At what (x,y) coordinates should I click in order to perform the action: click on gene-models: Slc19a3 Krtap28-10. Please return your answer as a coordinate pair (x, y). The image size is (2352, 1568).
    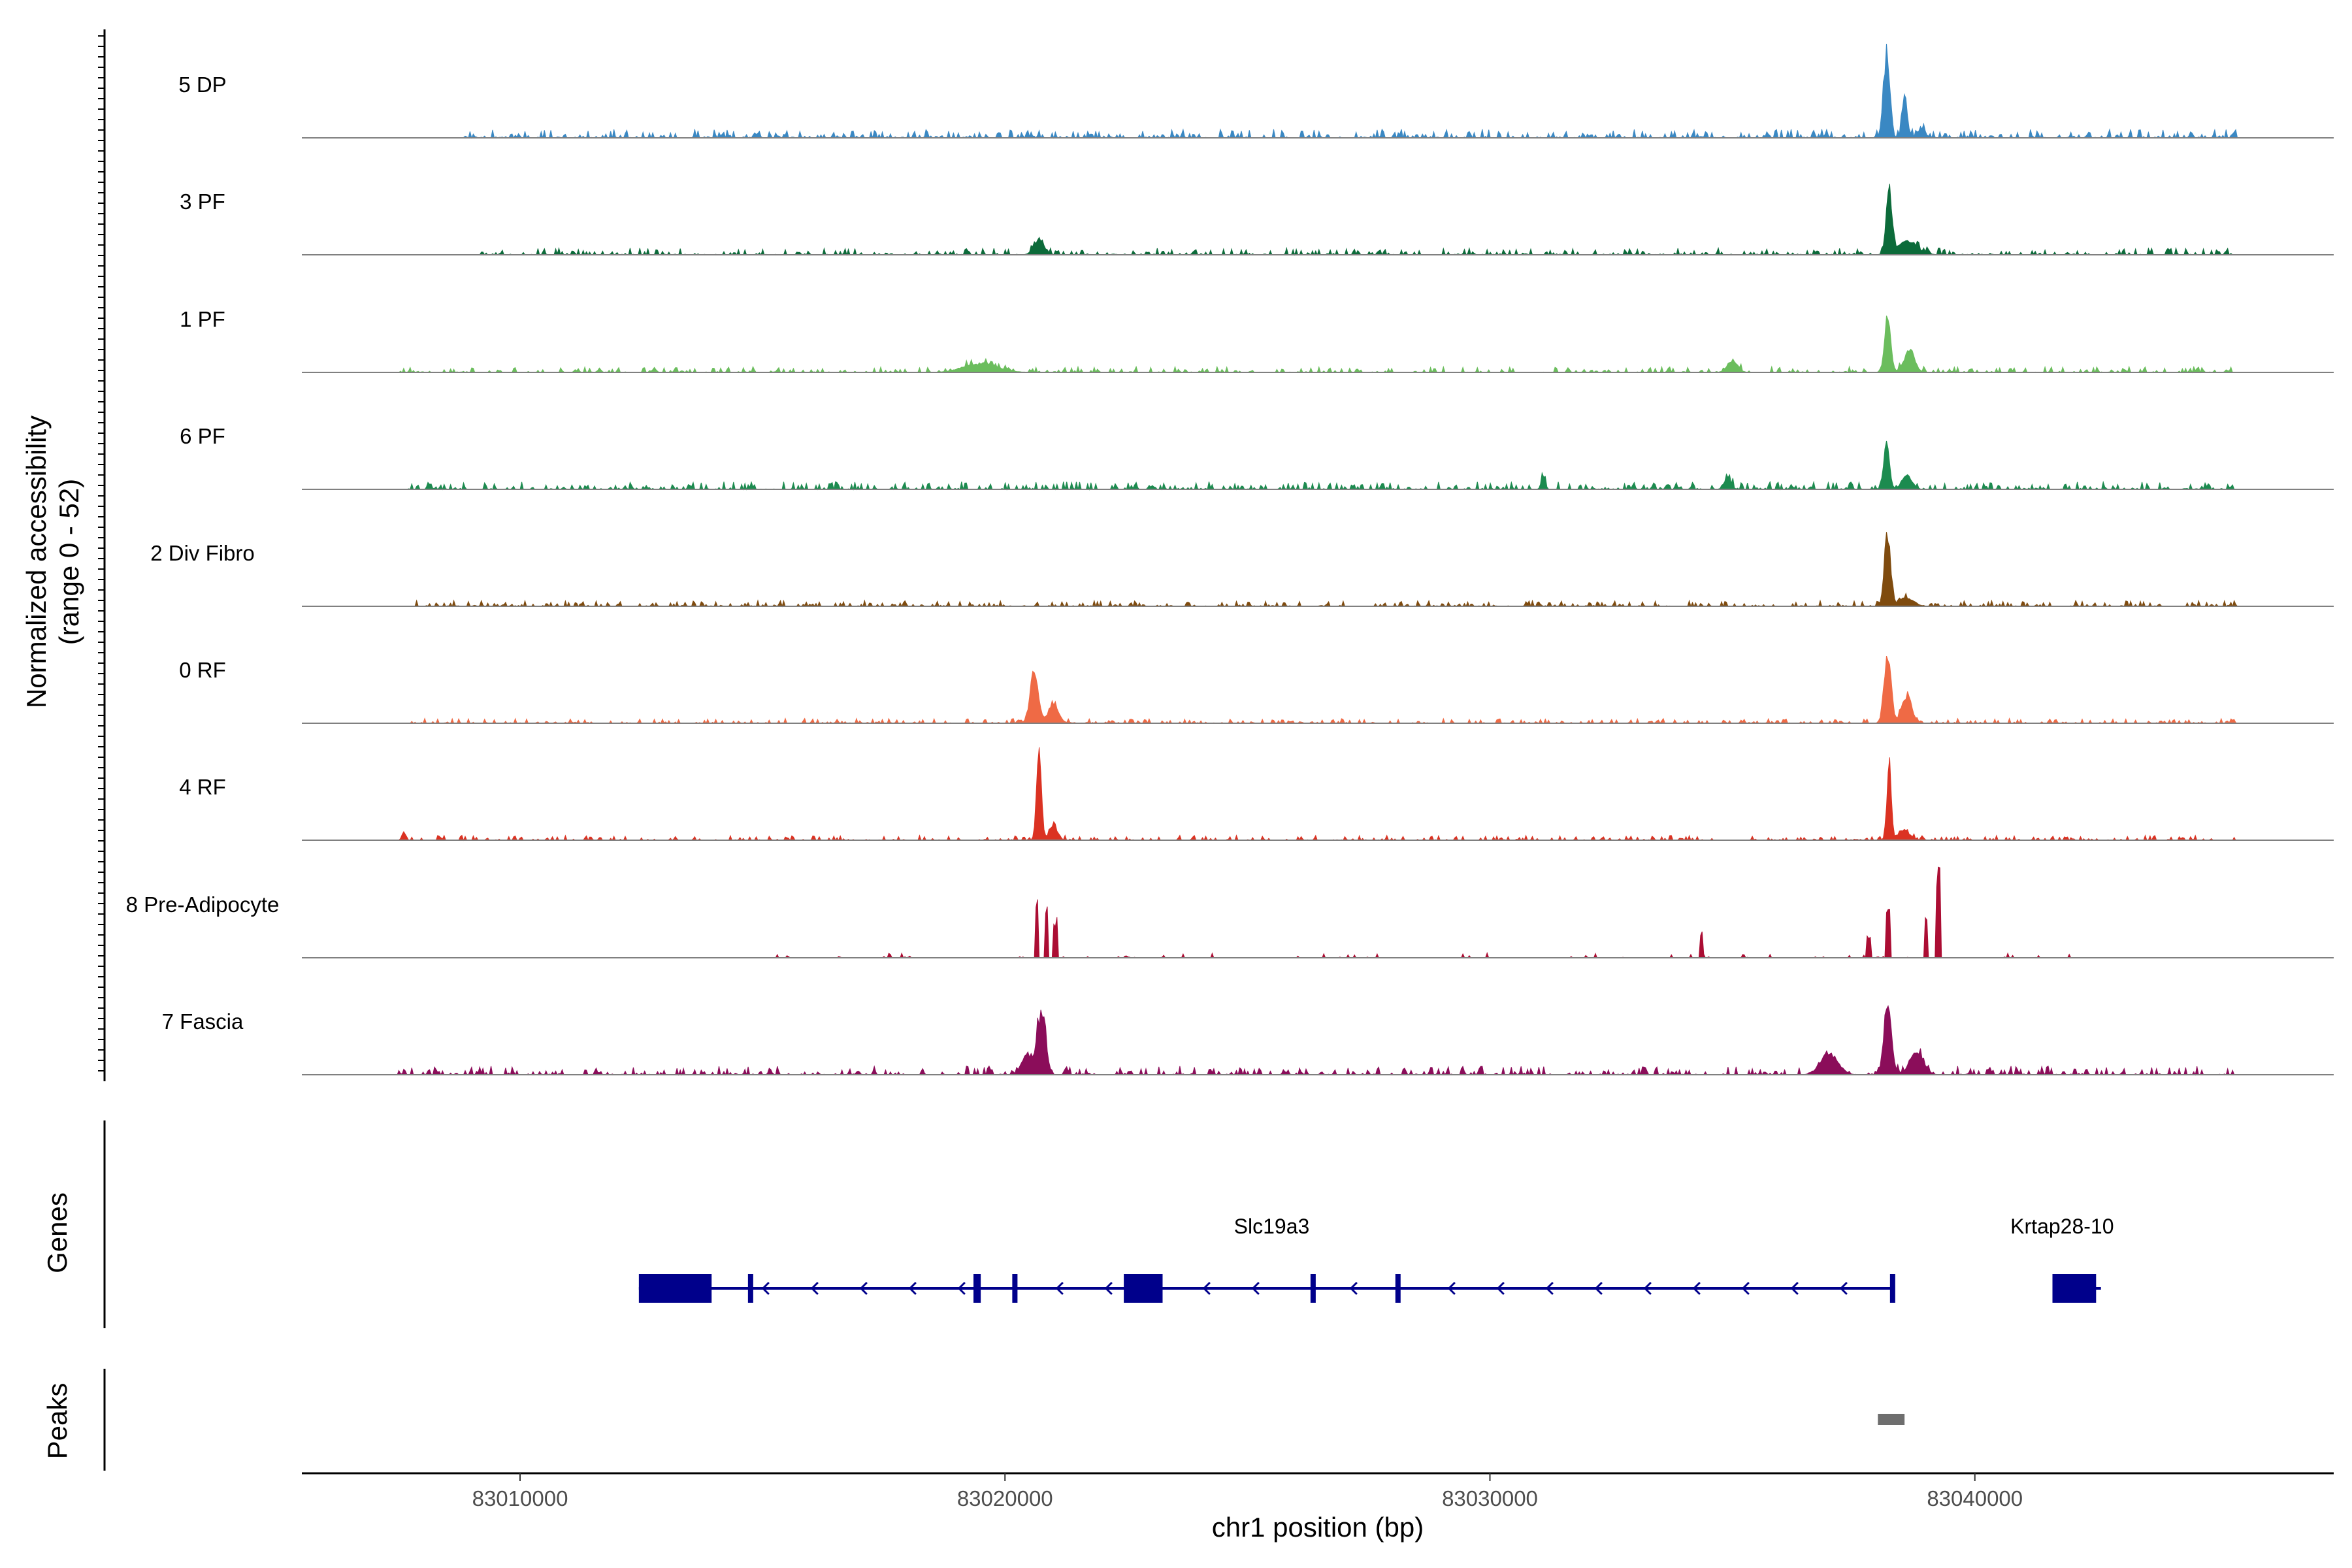
    Looking at the image, I should click on (1376, 1259).